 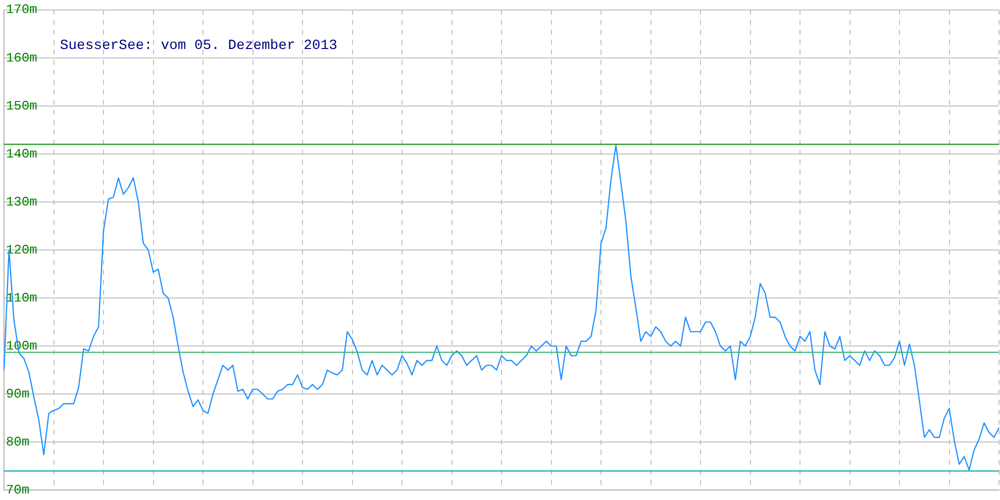 I want to click on y-tick-label: 120m, so click(x=22, y=250).